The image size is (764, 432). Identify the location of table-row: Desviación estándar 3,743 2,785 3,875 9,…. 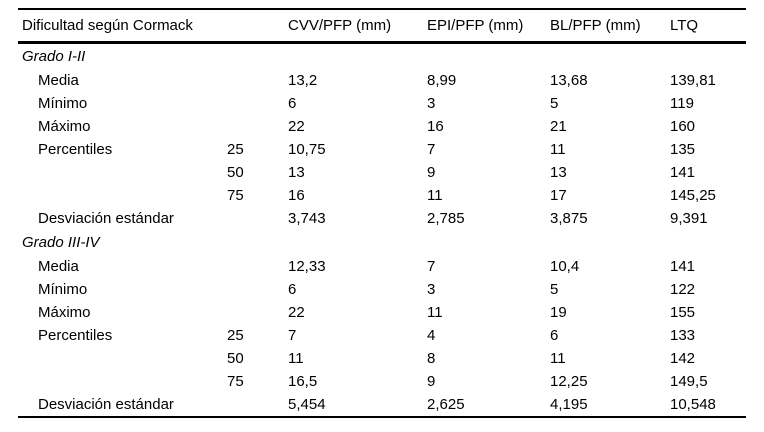
(382, 218).